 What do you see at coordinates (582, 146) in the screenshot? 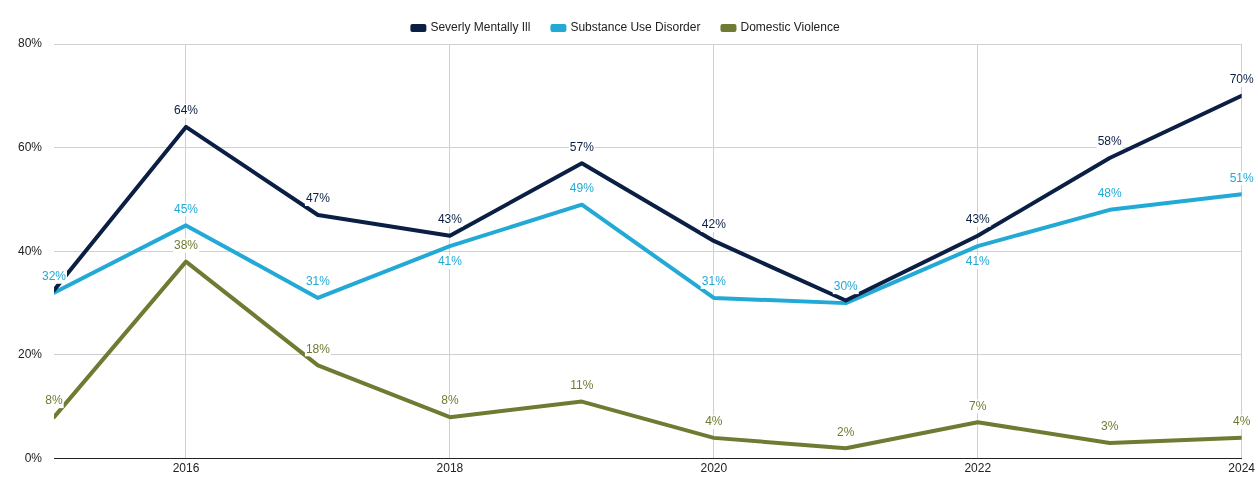
I see `data-label: 57%` at bounding box center [582, 146].